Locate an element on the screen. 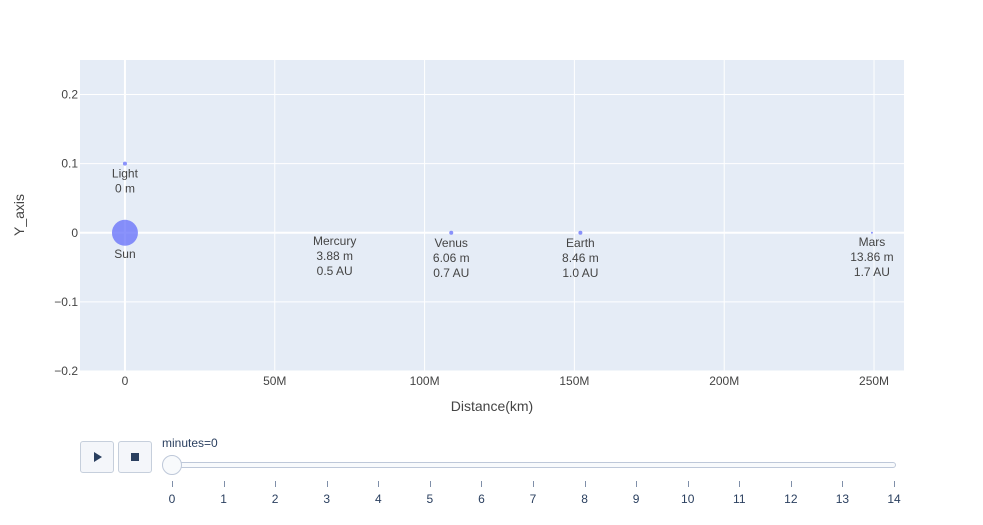 The image size is (983, 525). slider-step-label: 8 is located at coordinates (584, 499).